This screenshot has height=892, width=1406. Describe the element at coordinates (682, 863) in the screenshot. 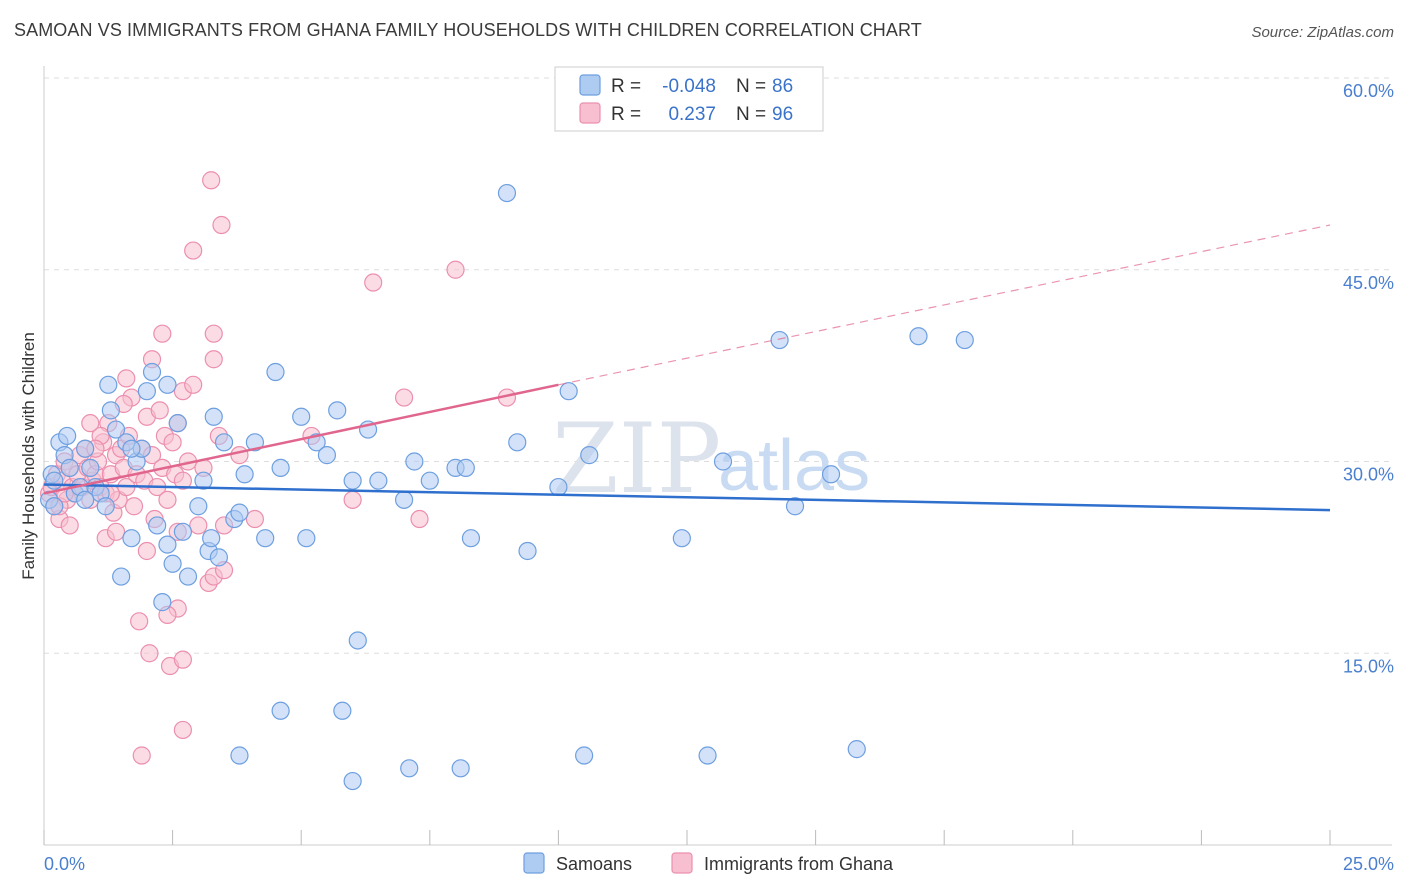

I see `bottom-legend-swatch-ghana` at that location.